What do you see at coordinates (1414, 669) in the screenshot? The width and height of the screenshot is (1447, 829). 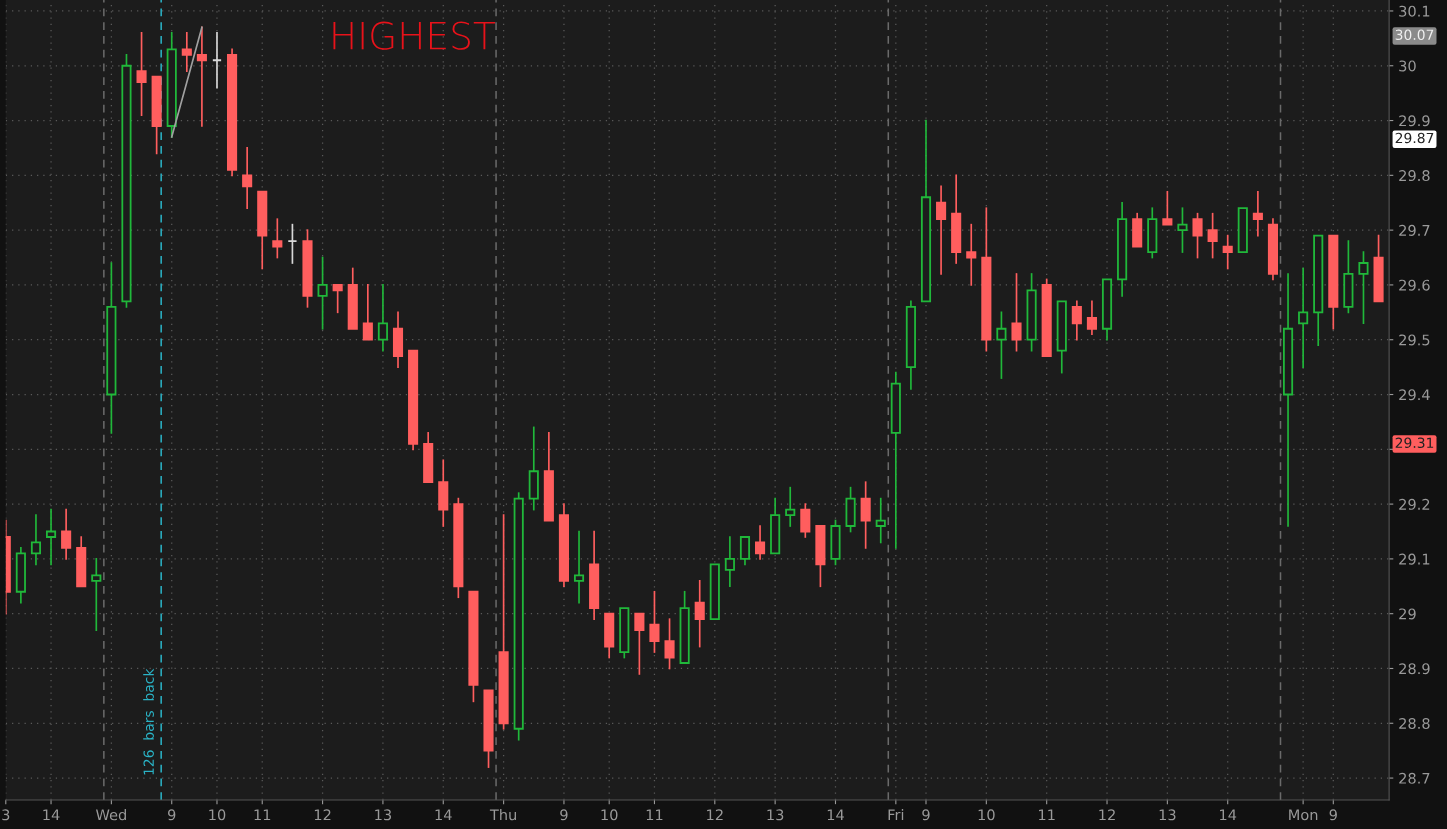 I see `y-tick-label: 28.9` at bounding box center [1414, 669].